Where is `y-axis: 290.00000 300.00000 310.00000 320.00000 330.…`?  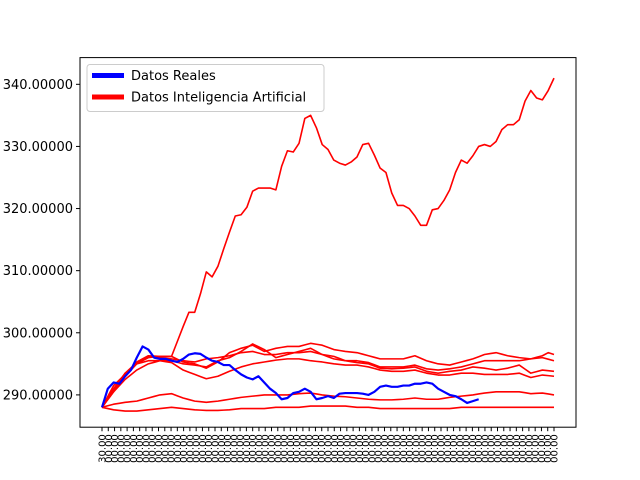
y-axis: 290.00000 300.00000 310.00000 320.00000 330.… is located at coordinates (41, 240).